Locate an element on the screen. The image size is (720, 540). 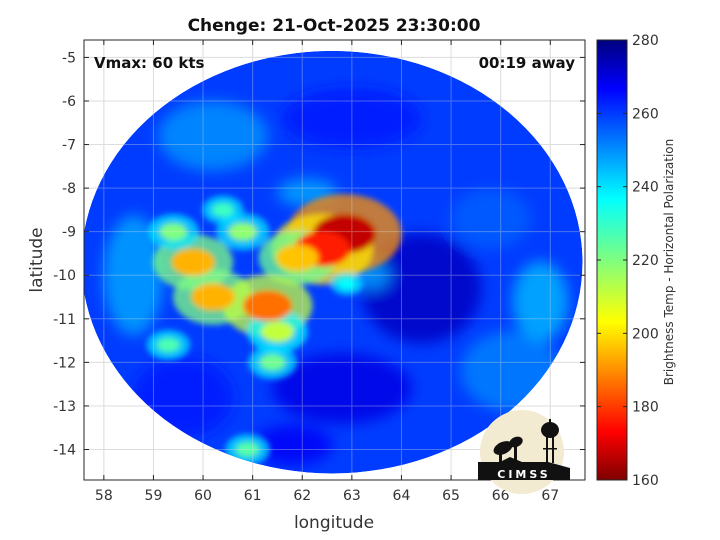
x-tick-label: 61 is located at coordinates (253, 496).